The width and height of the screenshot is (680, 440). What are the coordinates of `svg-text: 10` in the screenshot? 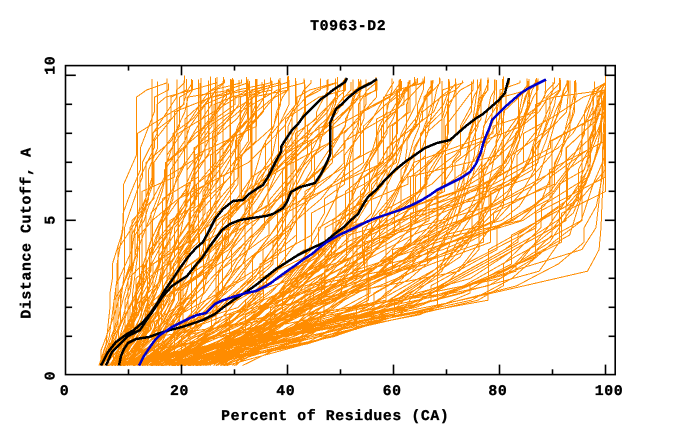 It's located at (52, 65).